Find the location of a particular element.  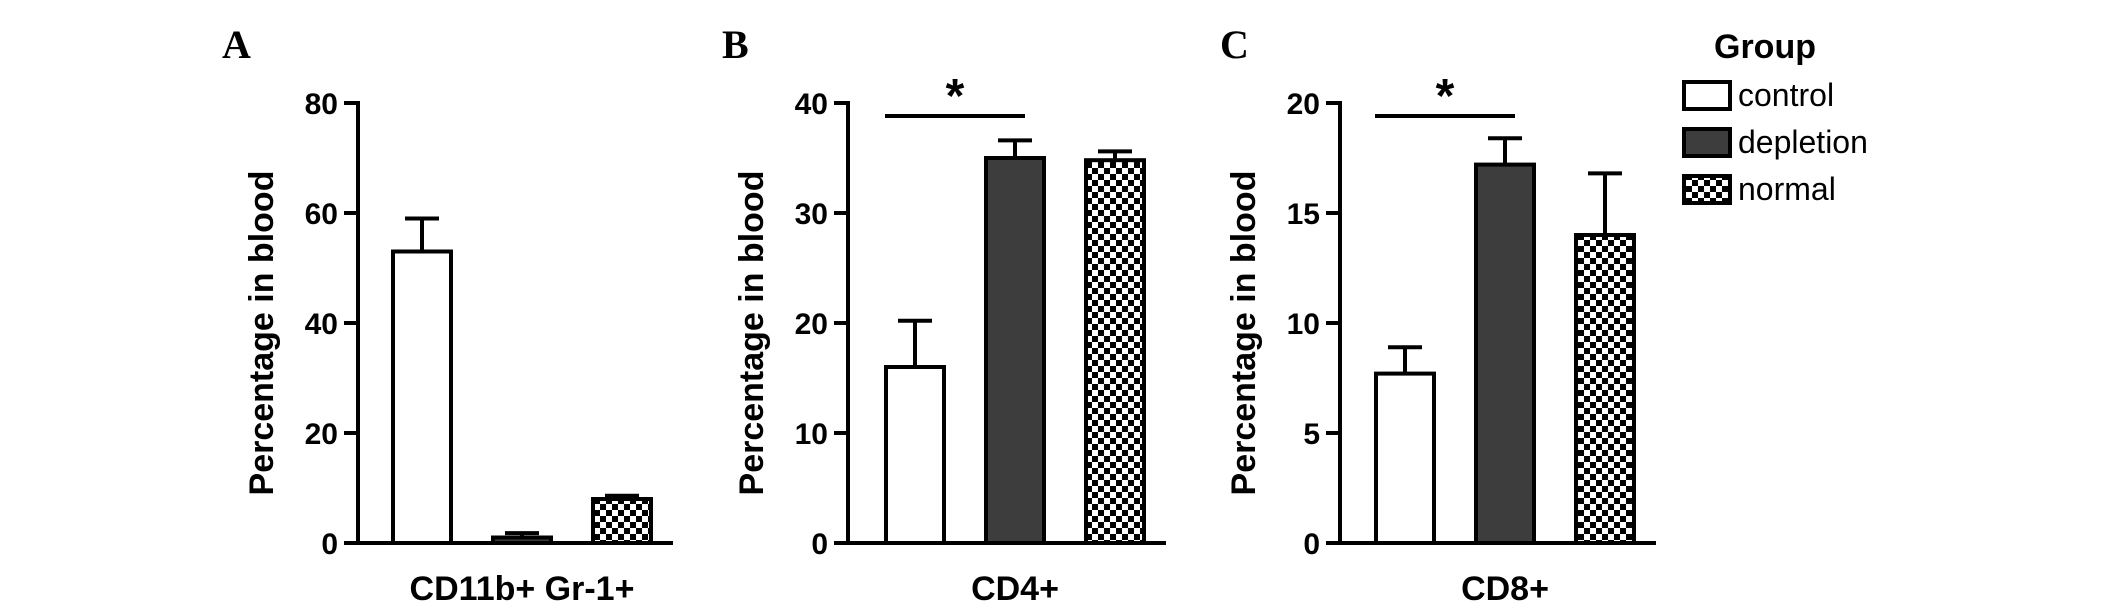

x-category-label: CD11b+ Gr-1+ is located at coordinates (522, 588).